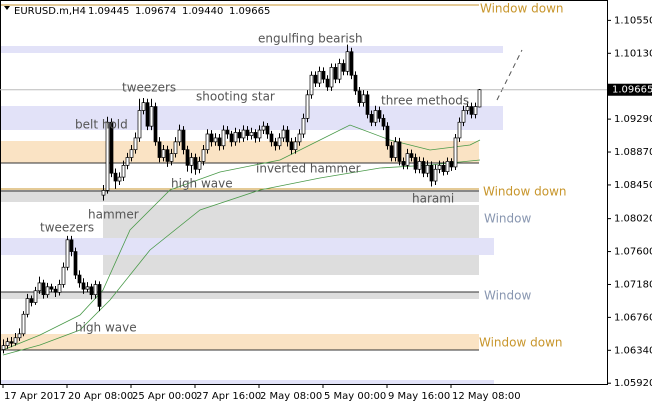 The height and width of the screenshot is (408, 652). What do you see at coordinates (50, 11) in the screenshot?
I see `chart-title: EURUSD.m,H4` at bounding box center [50, 11].